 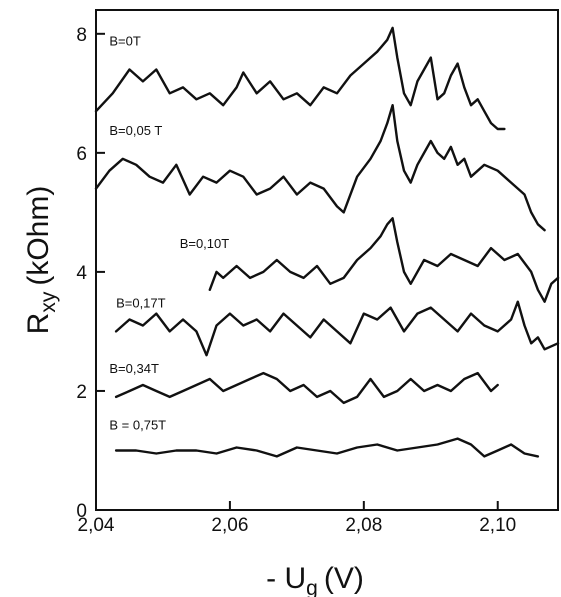 I want to click on series-label-b-0-75t: B = 0,75T, so click(x=137, y=425).